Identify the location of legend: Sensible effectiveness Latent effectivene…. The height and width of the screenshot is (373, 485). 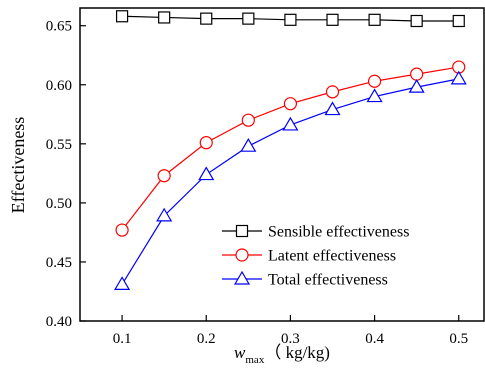
(315, 256).